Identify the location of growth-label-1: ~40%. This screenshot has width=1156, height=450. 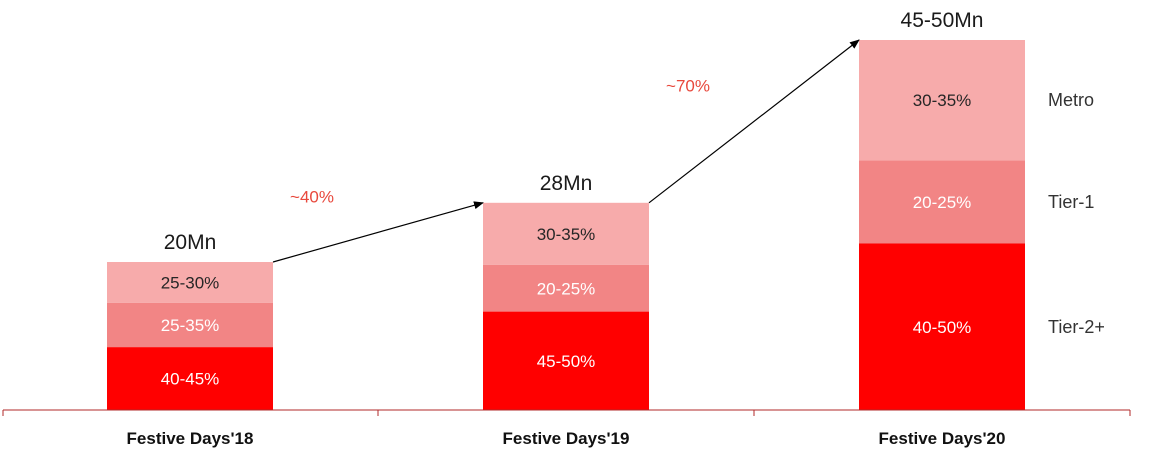
(312, 196).